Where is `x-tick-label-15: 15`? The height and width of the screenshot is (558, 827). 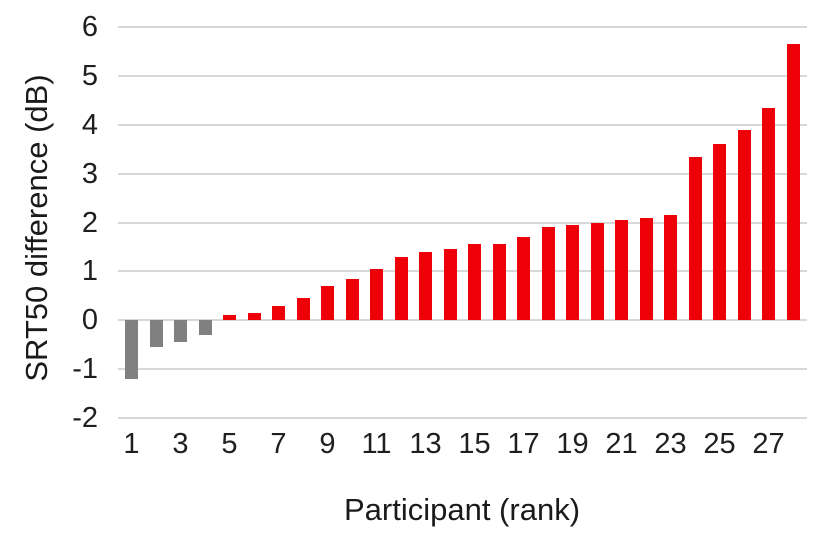
x-tick-label-15: 15 is located at coordinates (474, 444).